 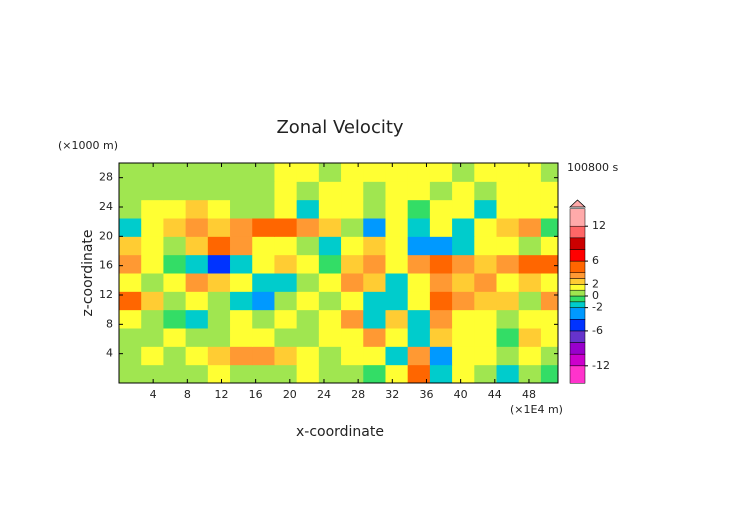 I want to click on x-tick-label: 20, so click(x=290, y=394).